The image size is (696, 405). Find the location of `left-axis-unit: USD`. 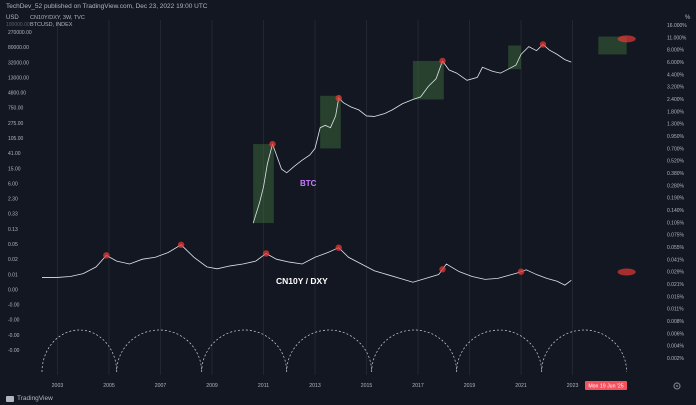

left-axis-unit: USD is located at coordinates (12, 18).